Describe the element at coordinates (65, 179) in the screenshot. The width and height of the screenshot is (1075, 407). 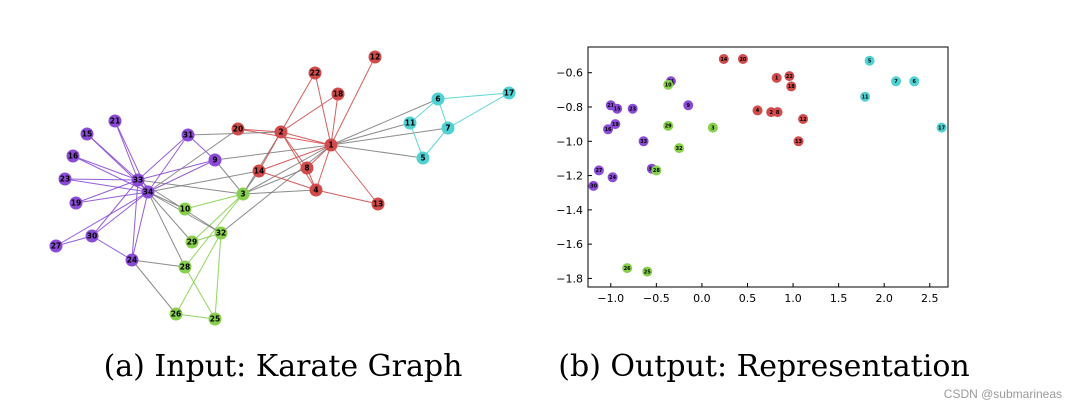
I see `graph-node-label-23: 23` at that location.